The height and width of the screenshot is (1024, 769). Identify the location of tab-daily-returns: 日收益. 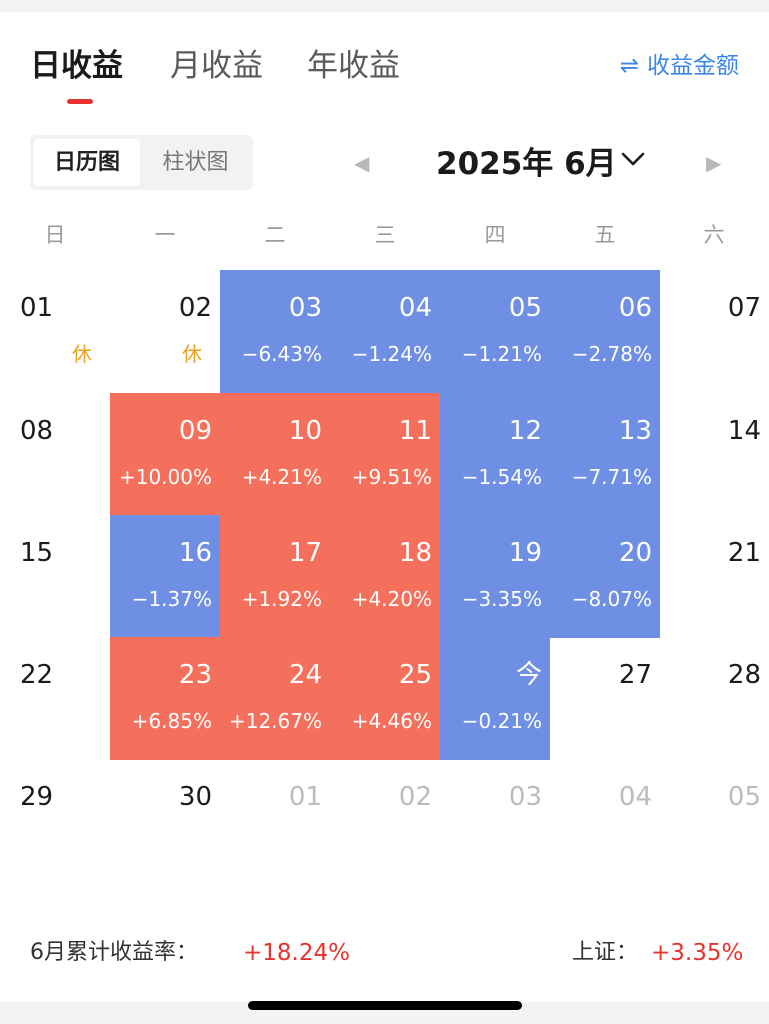
(76, 66).